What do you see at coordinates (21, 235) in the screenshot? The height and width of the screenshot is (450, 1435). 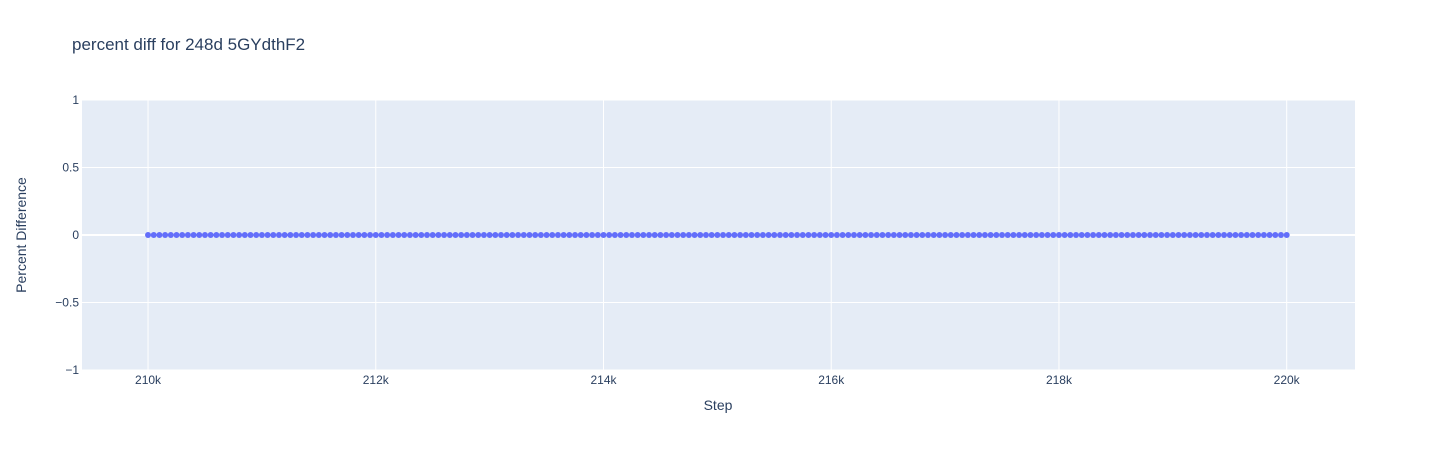 I see `y-axis-title: Percent Difference` at bounding box center [21, 235].